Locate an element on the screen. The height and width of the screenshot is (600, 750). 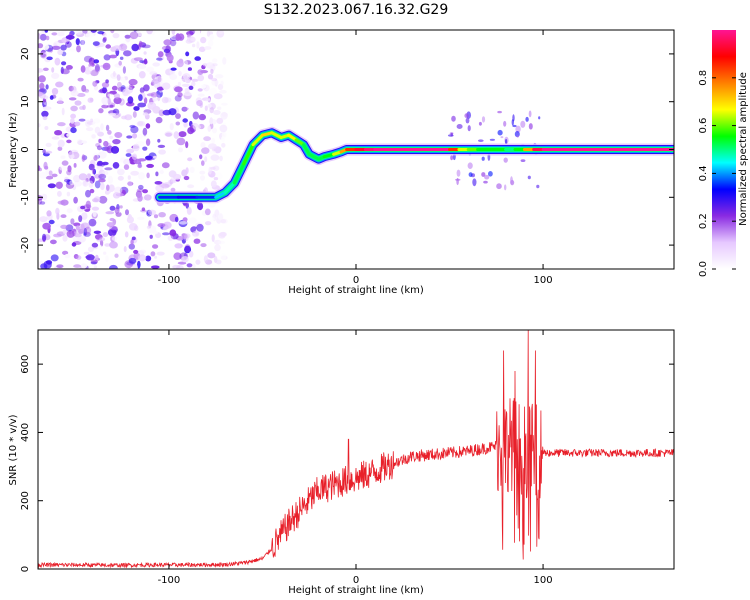
spectrogram-x-tick-label: 0 is located at coordinates (356, 280).